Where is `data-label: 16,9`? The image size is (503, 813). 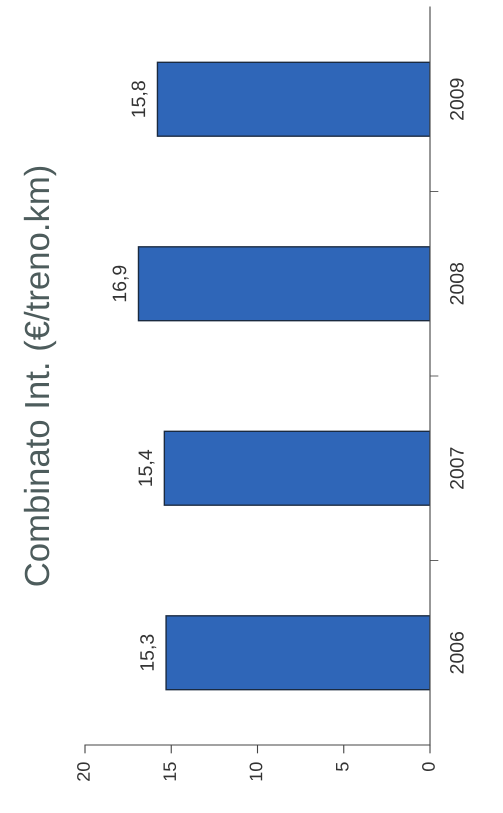 data-label: 16,9 is located at coordinates (120, 284).